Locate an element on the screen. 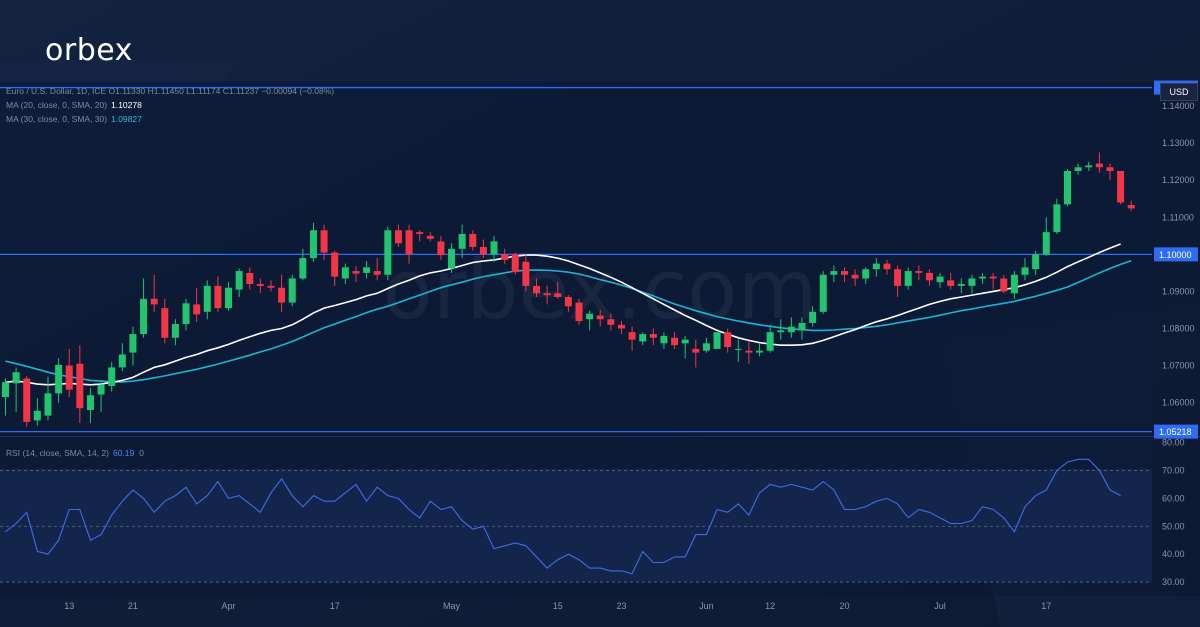 The height and width of the screenshot is (627, 1200). ma20-value: 1.10278 is located at coordinates (126, 105).